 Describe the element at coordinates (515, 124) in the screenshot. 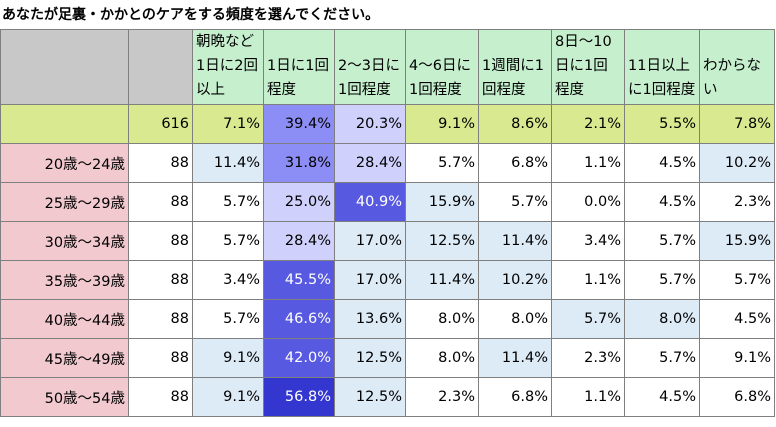

I see `total-value-5: 8.6%` at that location.